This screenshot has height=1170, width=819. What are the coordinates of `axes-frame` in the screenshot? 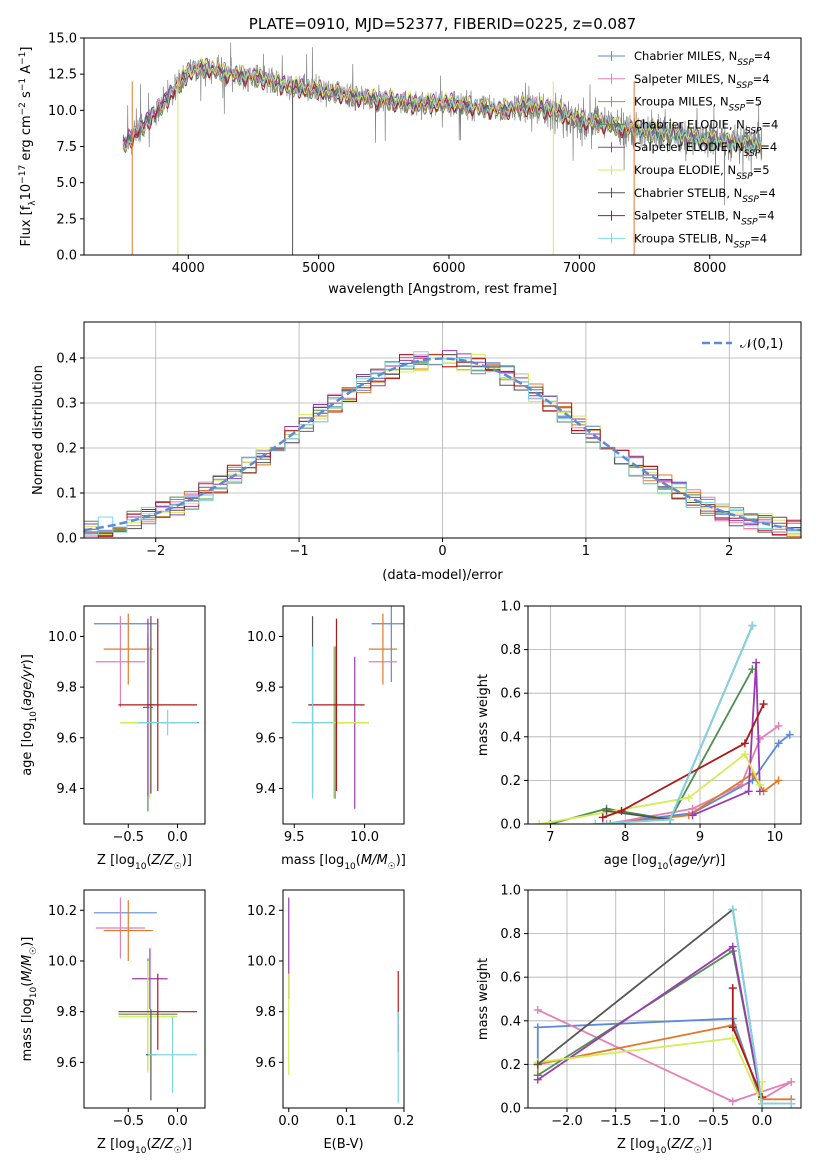 It's located at (664, 715).